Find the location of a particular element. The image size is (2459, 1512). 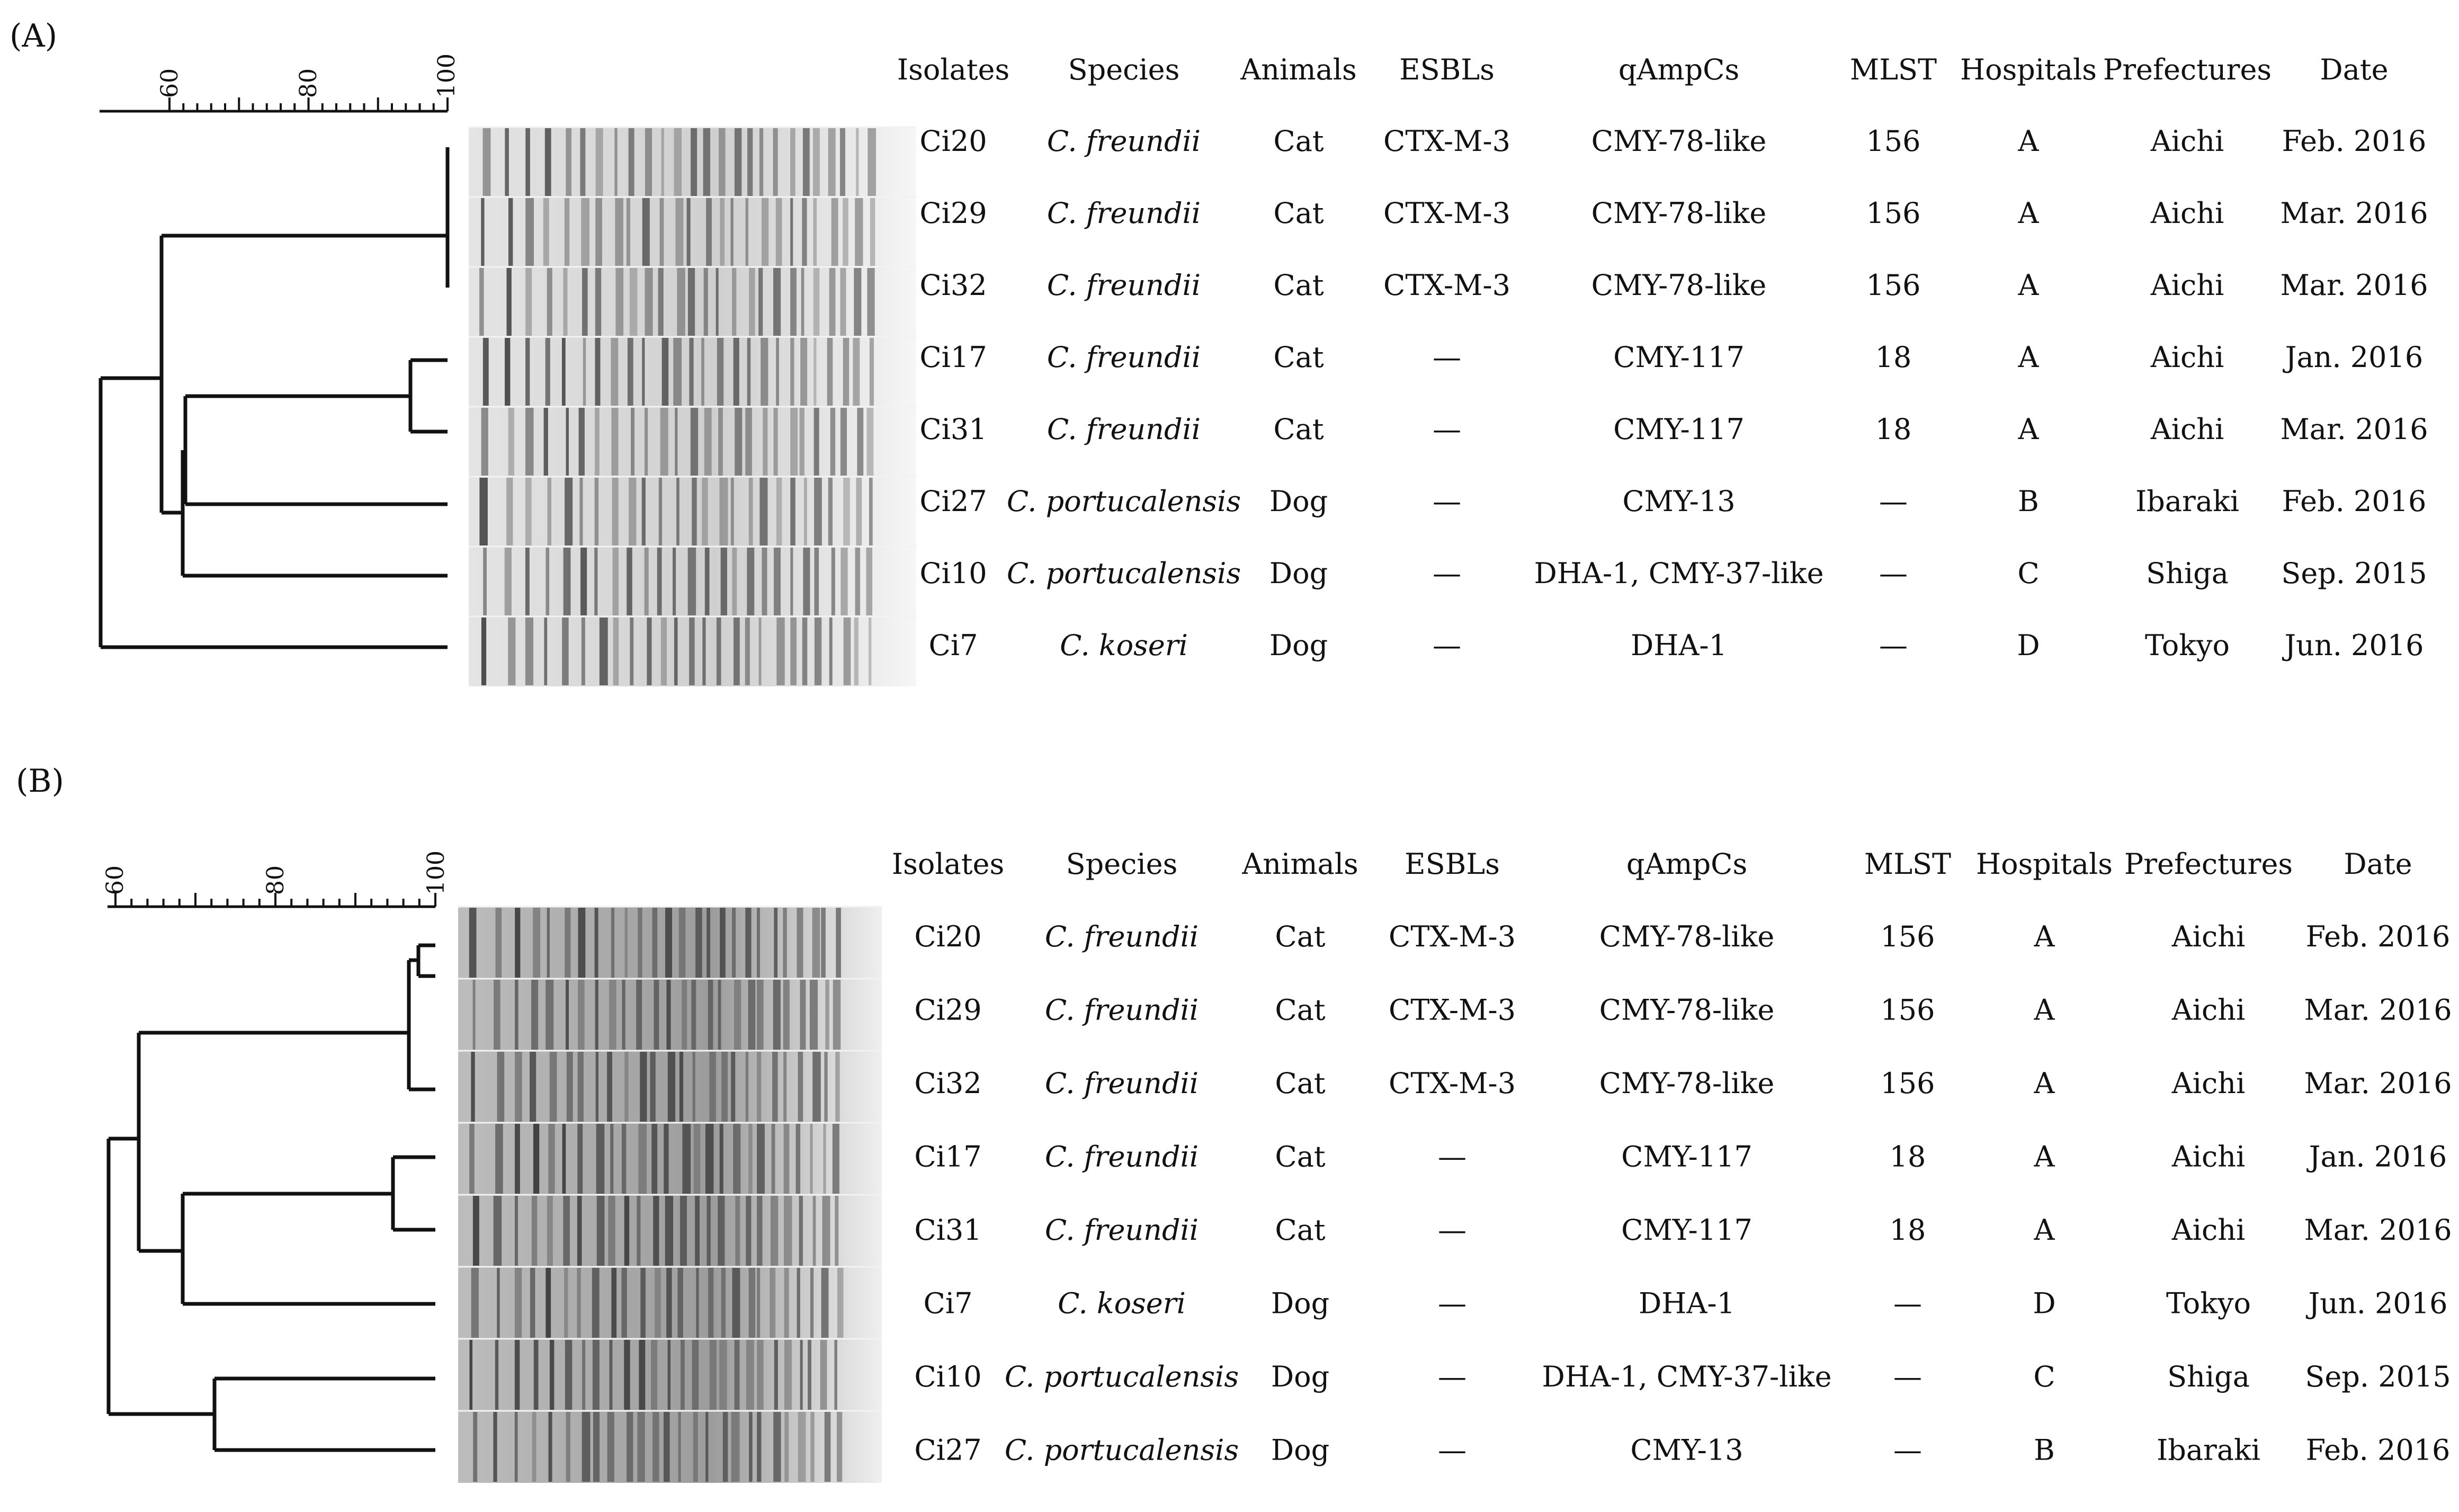

table-cell: C. freundii is located at coordinates (1122, 937).